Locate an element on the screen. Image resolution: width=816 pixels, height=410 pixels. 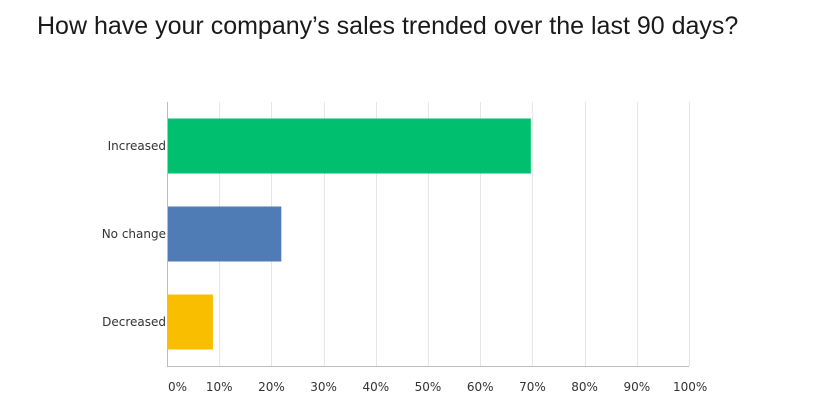
x-tick-label: 0% is located at coordinates (177, 387).